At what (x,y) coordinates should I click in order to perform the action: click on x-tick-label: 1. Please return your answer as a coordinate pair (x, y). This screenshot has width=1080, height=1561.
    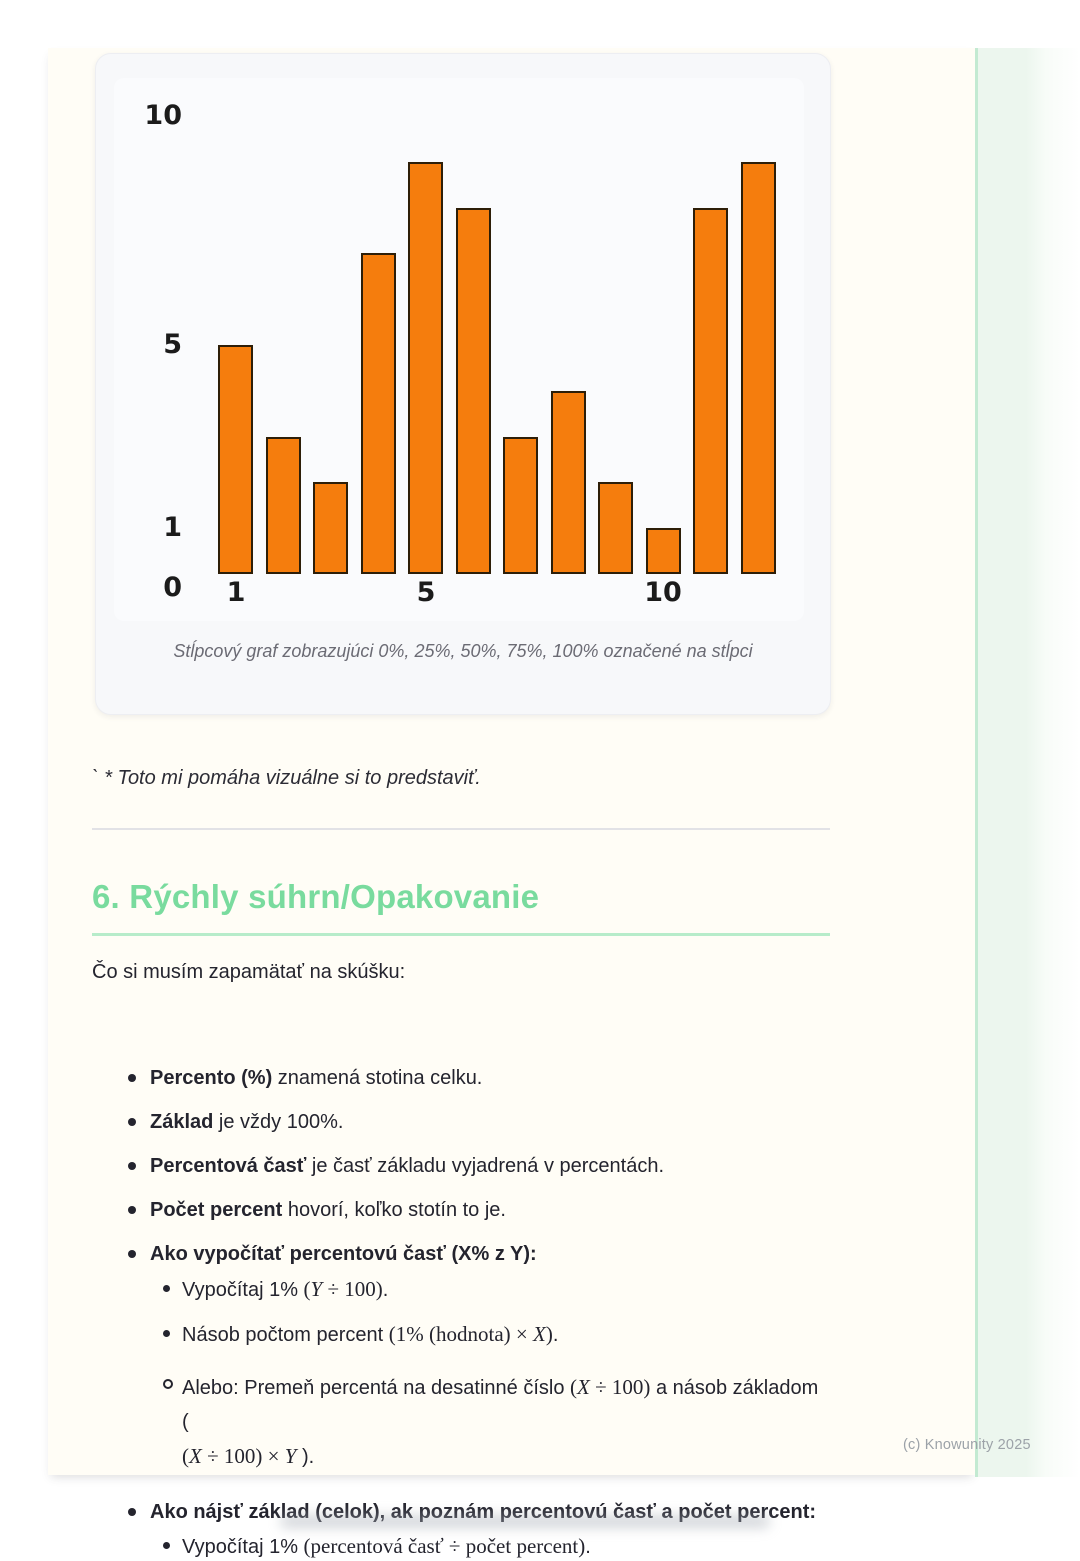
    Looking at the image, I should click on (236, 592).